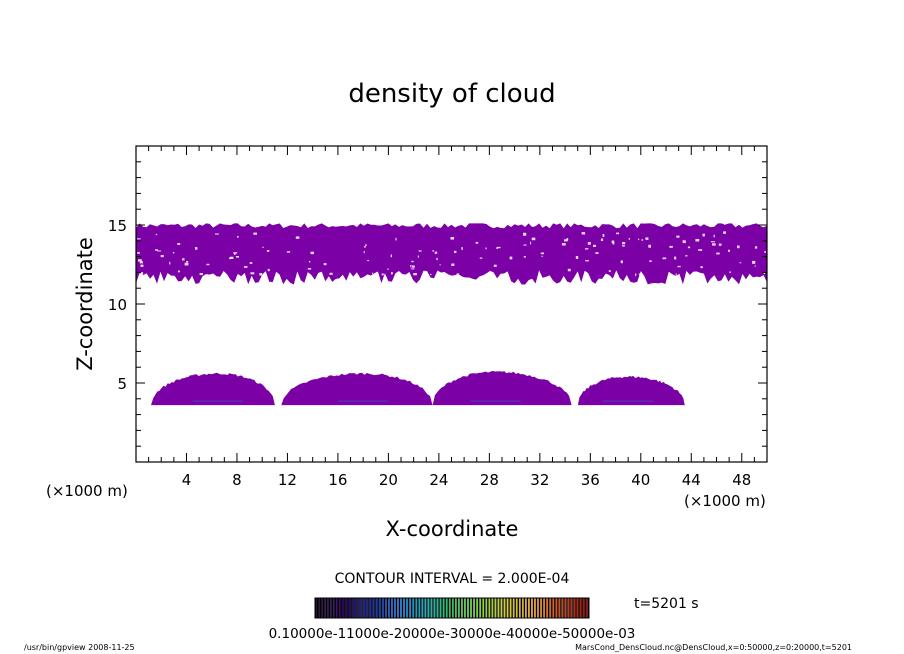 Image resolution: width=904 pixels, height=654 pixels. Describe the element at coordinates (79, 647) in the screenshot. I see `footer-program-date: /usr/bin/gpview 2008-11-25` at that location.